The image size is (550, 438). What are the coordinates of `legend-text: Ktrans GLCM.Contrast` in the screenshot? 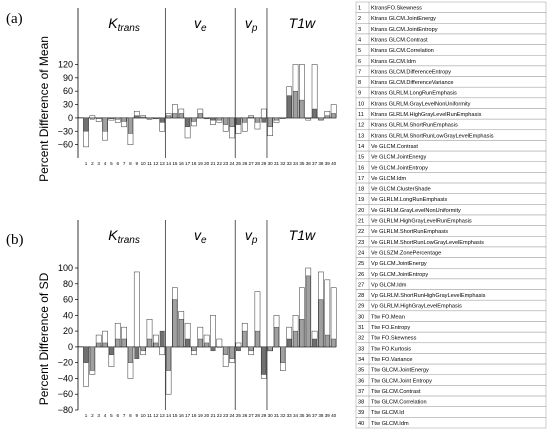 It's located at (399, 40).